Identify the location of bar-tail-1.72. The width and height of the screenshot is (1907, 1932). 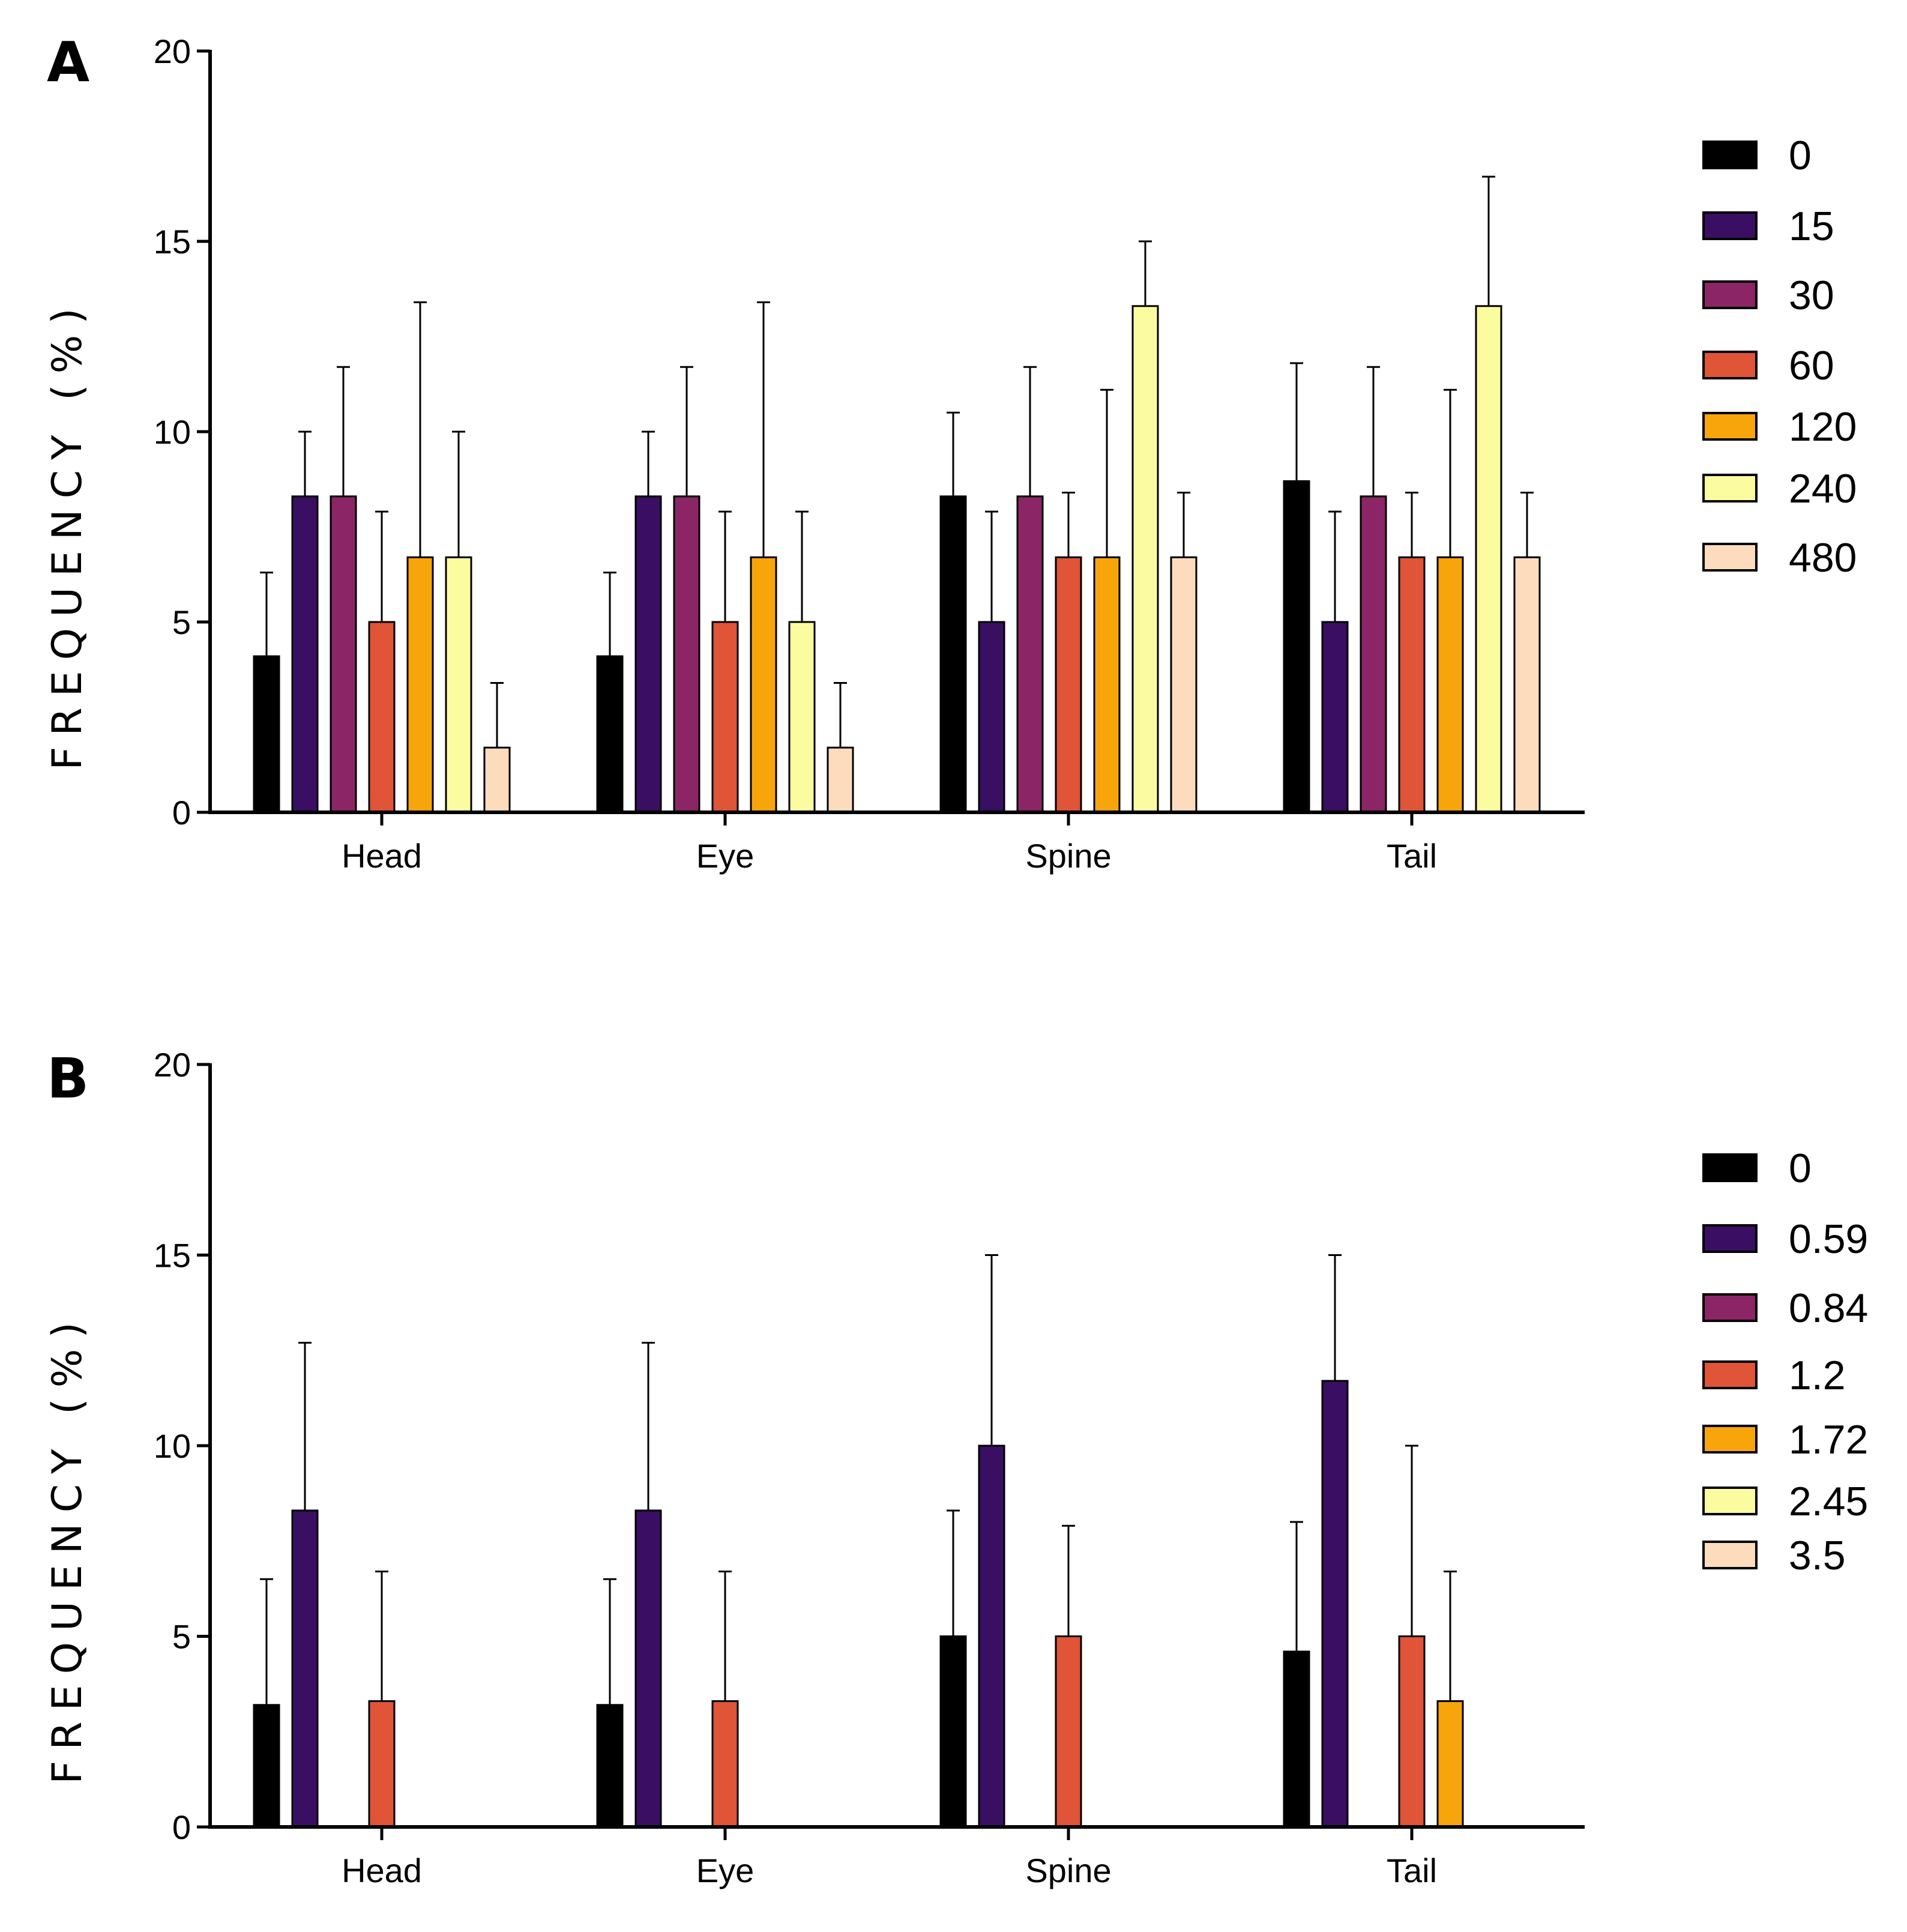
(1450, 1764).